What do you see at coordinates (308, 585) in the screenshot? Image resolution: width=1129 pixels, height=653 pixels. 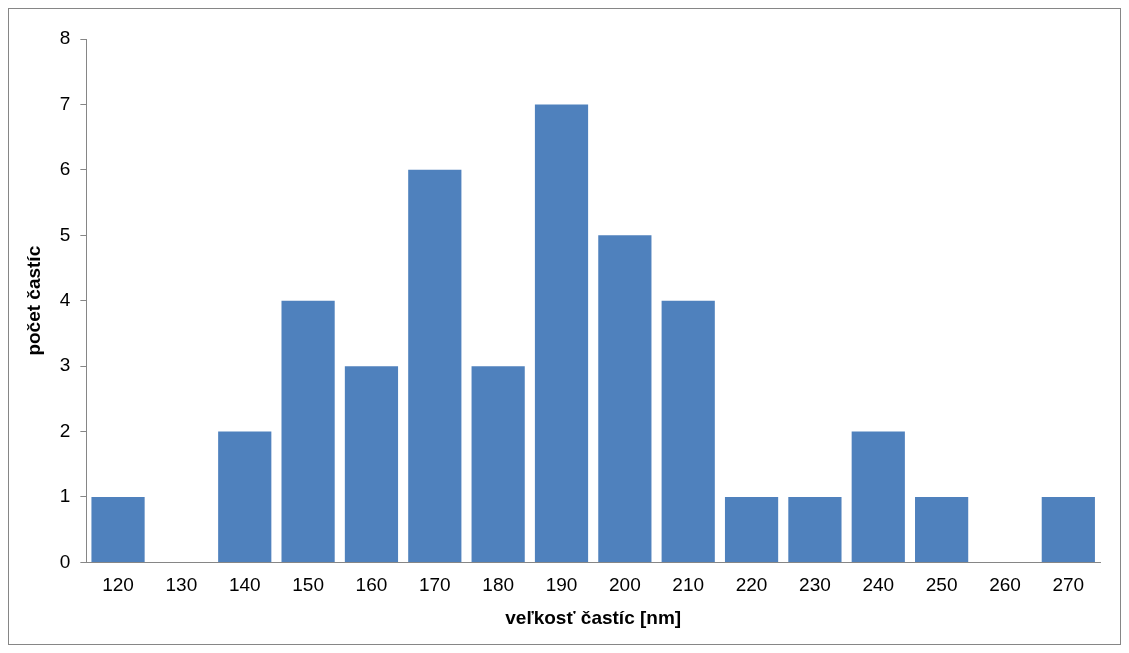 I see `x-tick-label: 150` at bounding box center [308, 585].